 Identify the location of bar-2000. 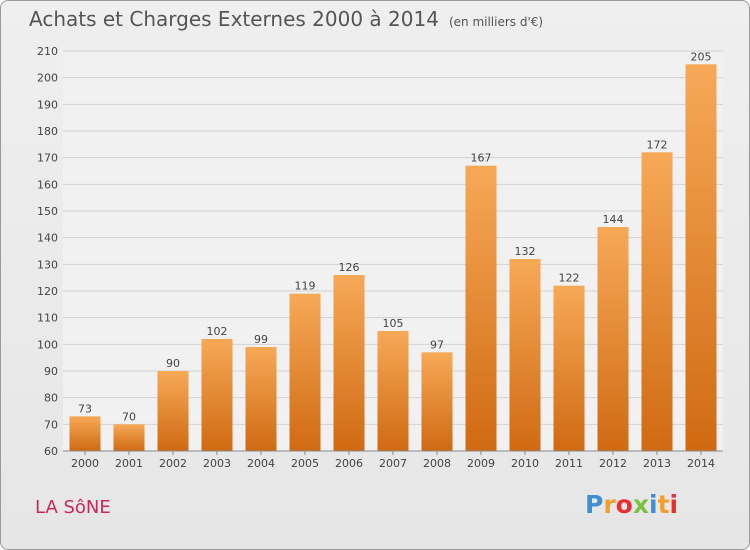
(85, 433).